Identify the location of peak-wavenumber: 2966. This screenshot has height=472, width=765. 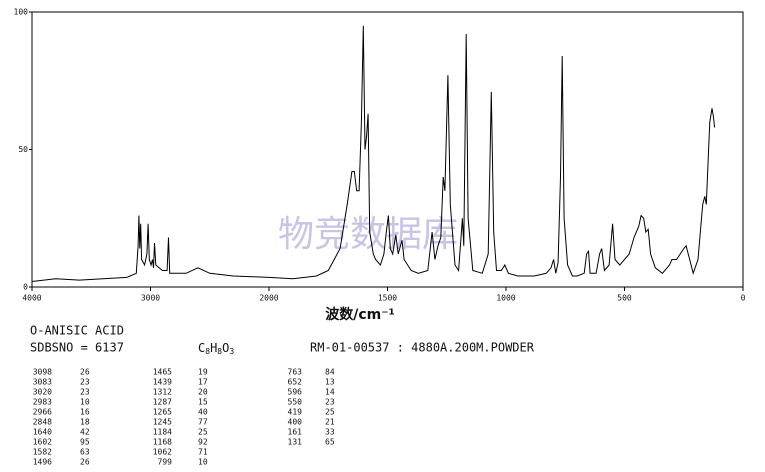
(42, 412).